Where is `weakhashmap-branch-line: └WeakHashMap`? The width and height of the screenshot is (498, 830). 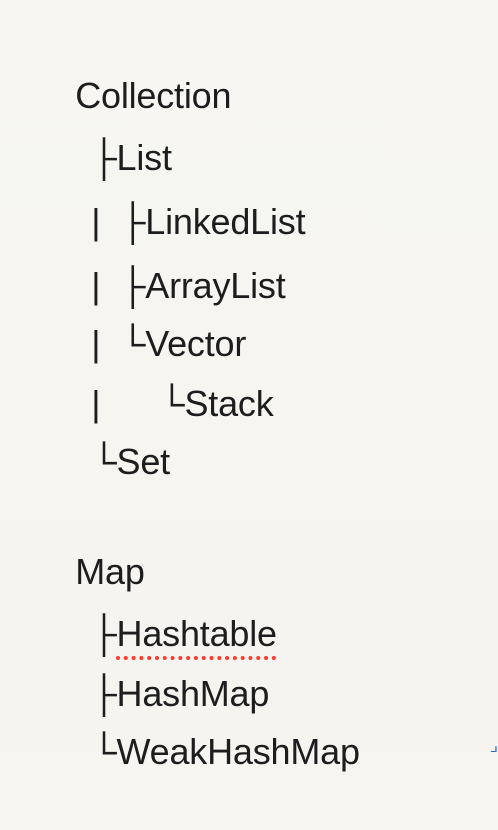 weakhashmap-branch-line: └WeakHashMap is located at coordinates (206, 723).